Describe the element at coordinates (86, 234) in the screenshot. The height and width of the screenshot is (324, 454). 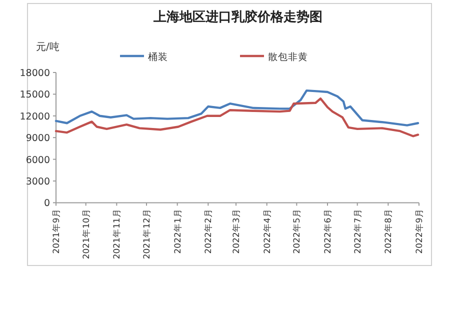
I see `x-tick-label: 2021年10月` at that location.